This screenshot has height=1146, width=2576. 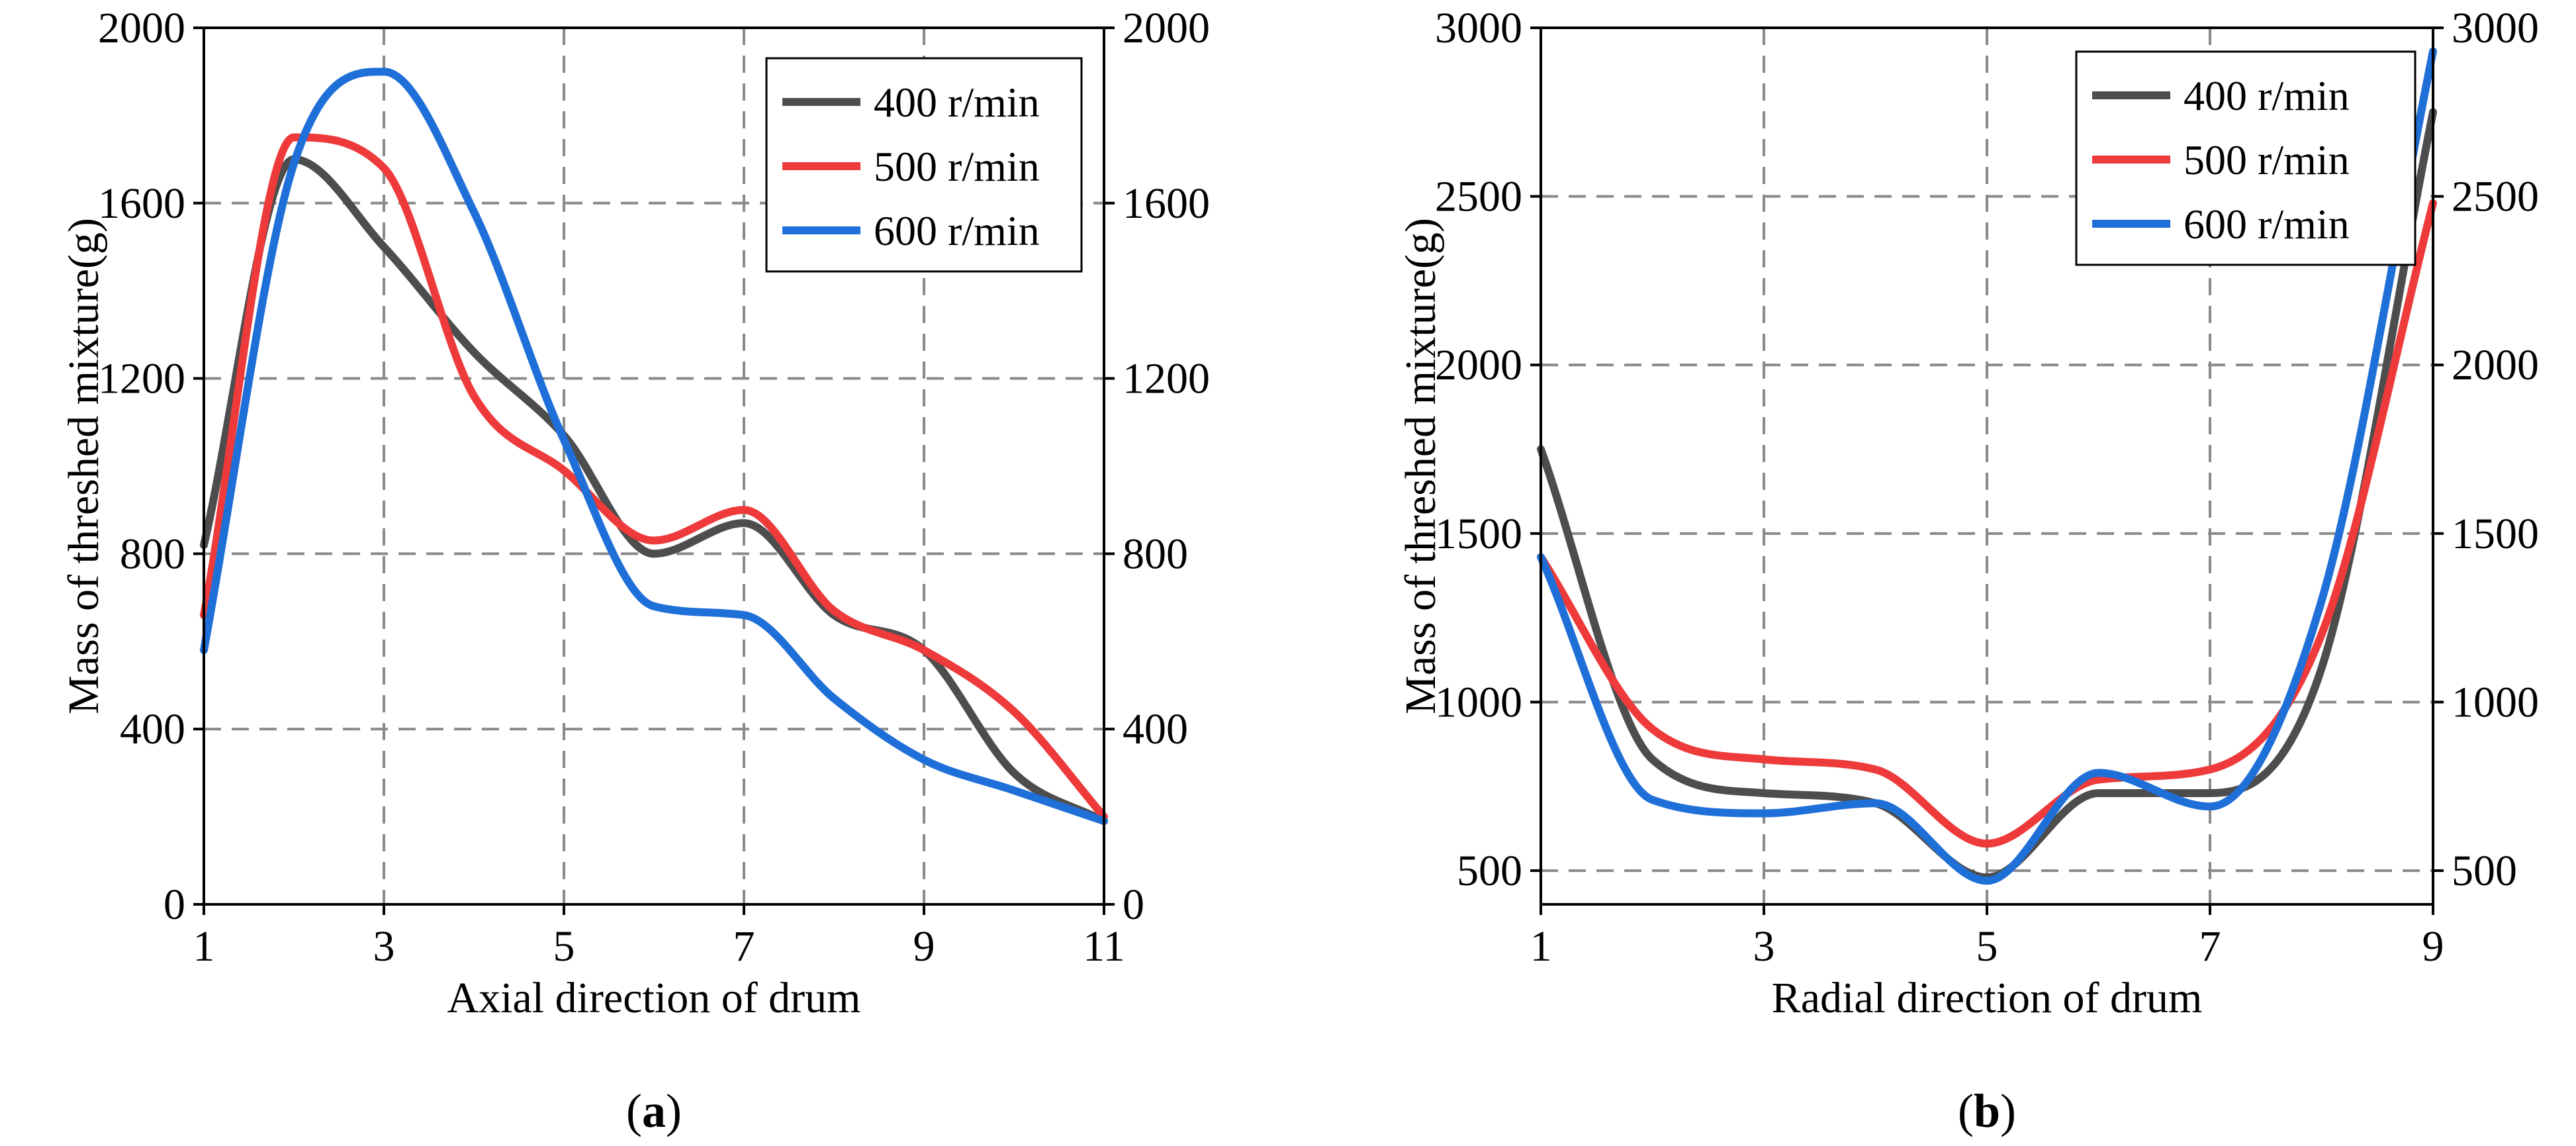 I want to click on x-axis-label: Axial direction of drum, so click(x=653, y=998).